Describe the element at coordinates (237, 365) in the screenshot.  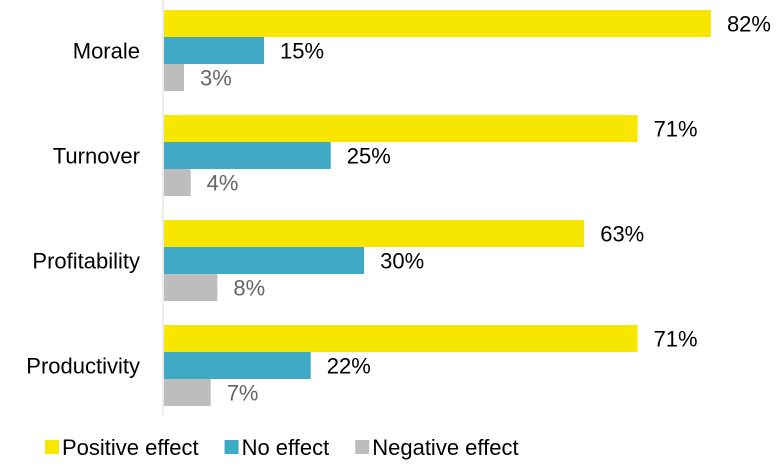
I see `bar-productivity-no-effect` at that location.